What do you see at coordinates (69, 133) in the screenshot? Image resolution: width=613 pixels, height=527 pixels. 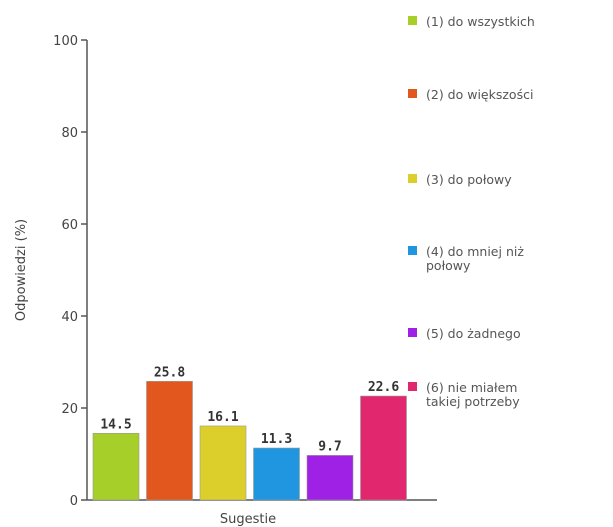 I see `y-tick-label: 80` at bounding box center [69, 133].